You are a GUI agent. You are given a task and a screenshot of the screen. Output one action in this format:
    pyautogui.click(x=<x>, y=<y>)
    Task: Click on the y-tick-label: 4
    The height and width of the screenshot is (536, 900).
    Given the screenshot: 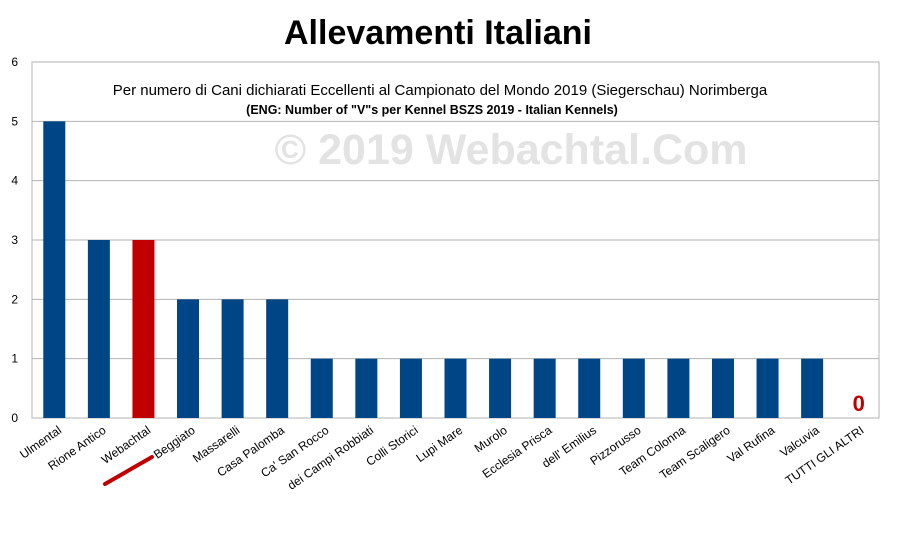 What is the action you would take?
    pyautogui.click(x=14, y=181)
    